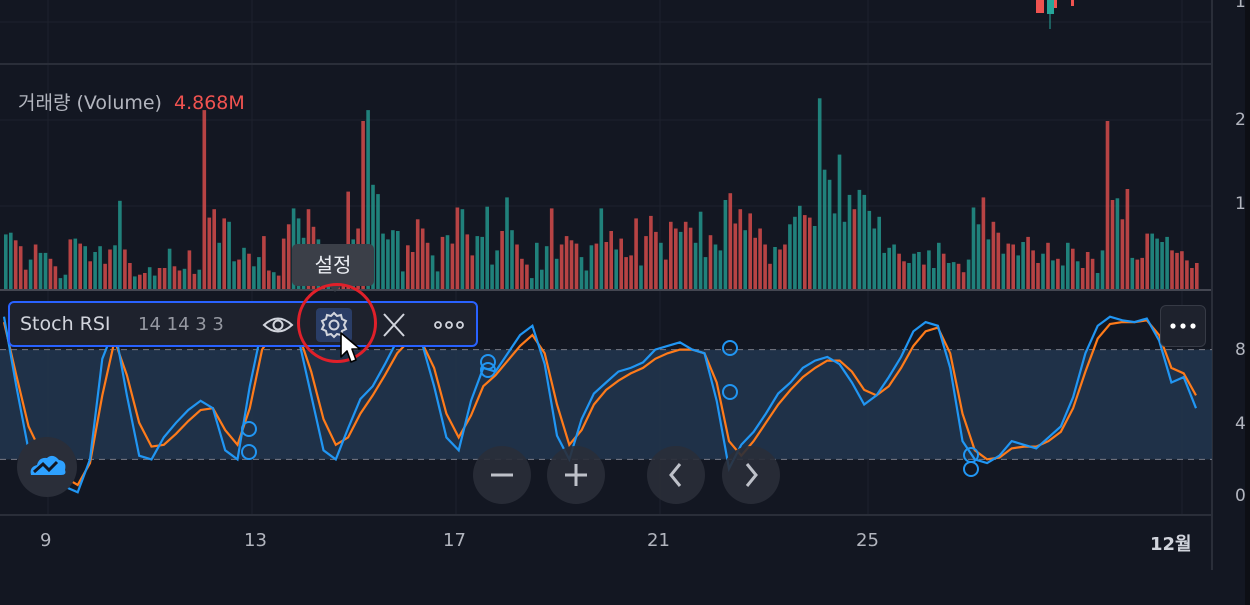  What do you see at coordinates (47, 467) in the screenshot?
I see `tradingview-logo` at bounding box center [47, 467].